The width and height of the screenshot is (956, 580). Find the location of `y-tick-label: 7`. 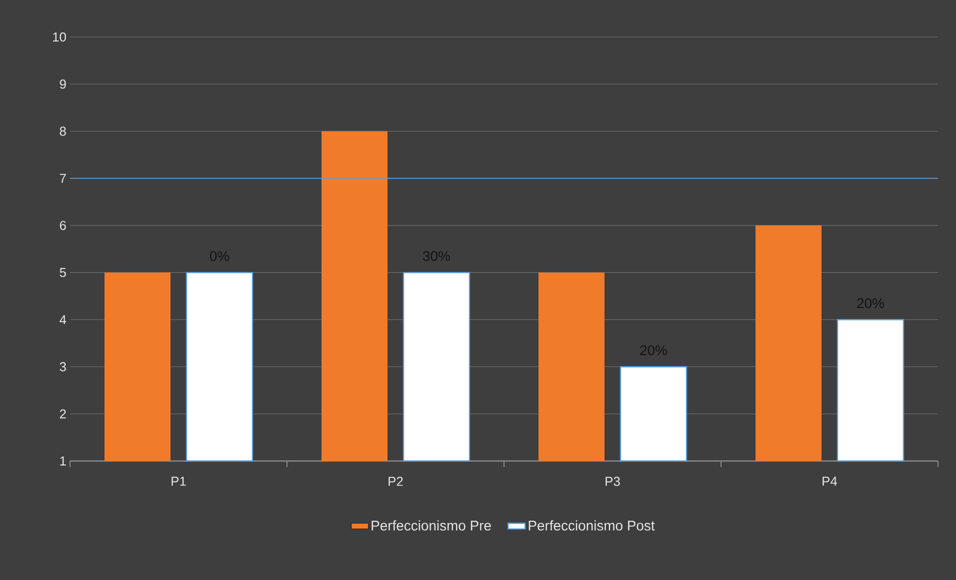

y-tick-label: 7 is located at coordinates (63, 178).